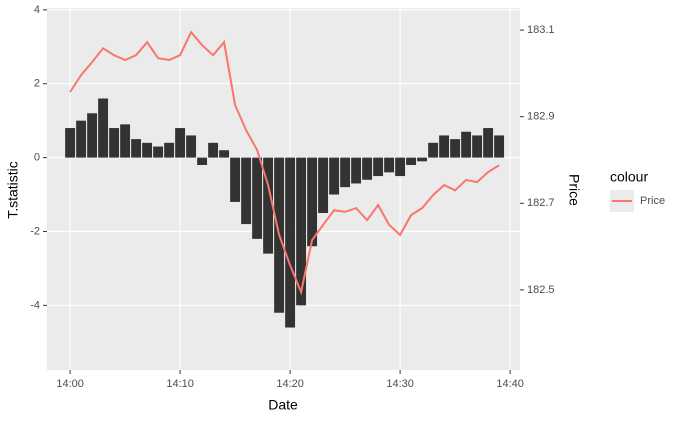 The image size is (676, 423). Describe the element at coordinates (37, 158) in the screenshot. I see `y-tick-label: 0` at that location.